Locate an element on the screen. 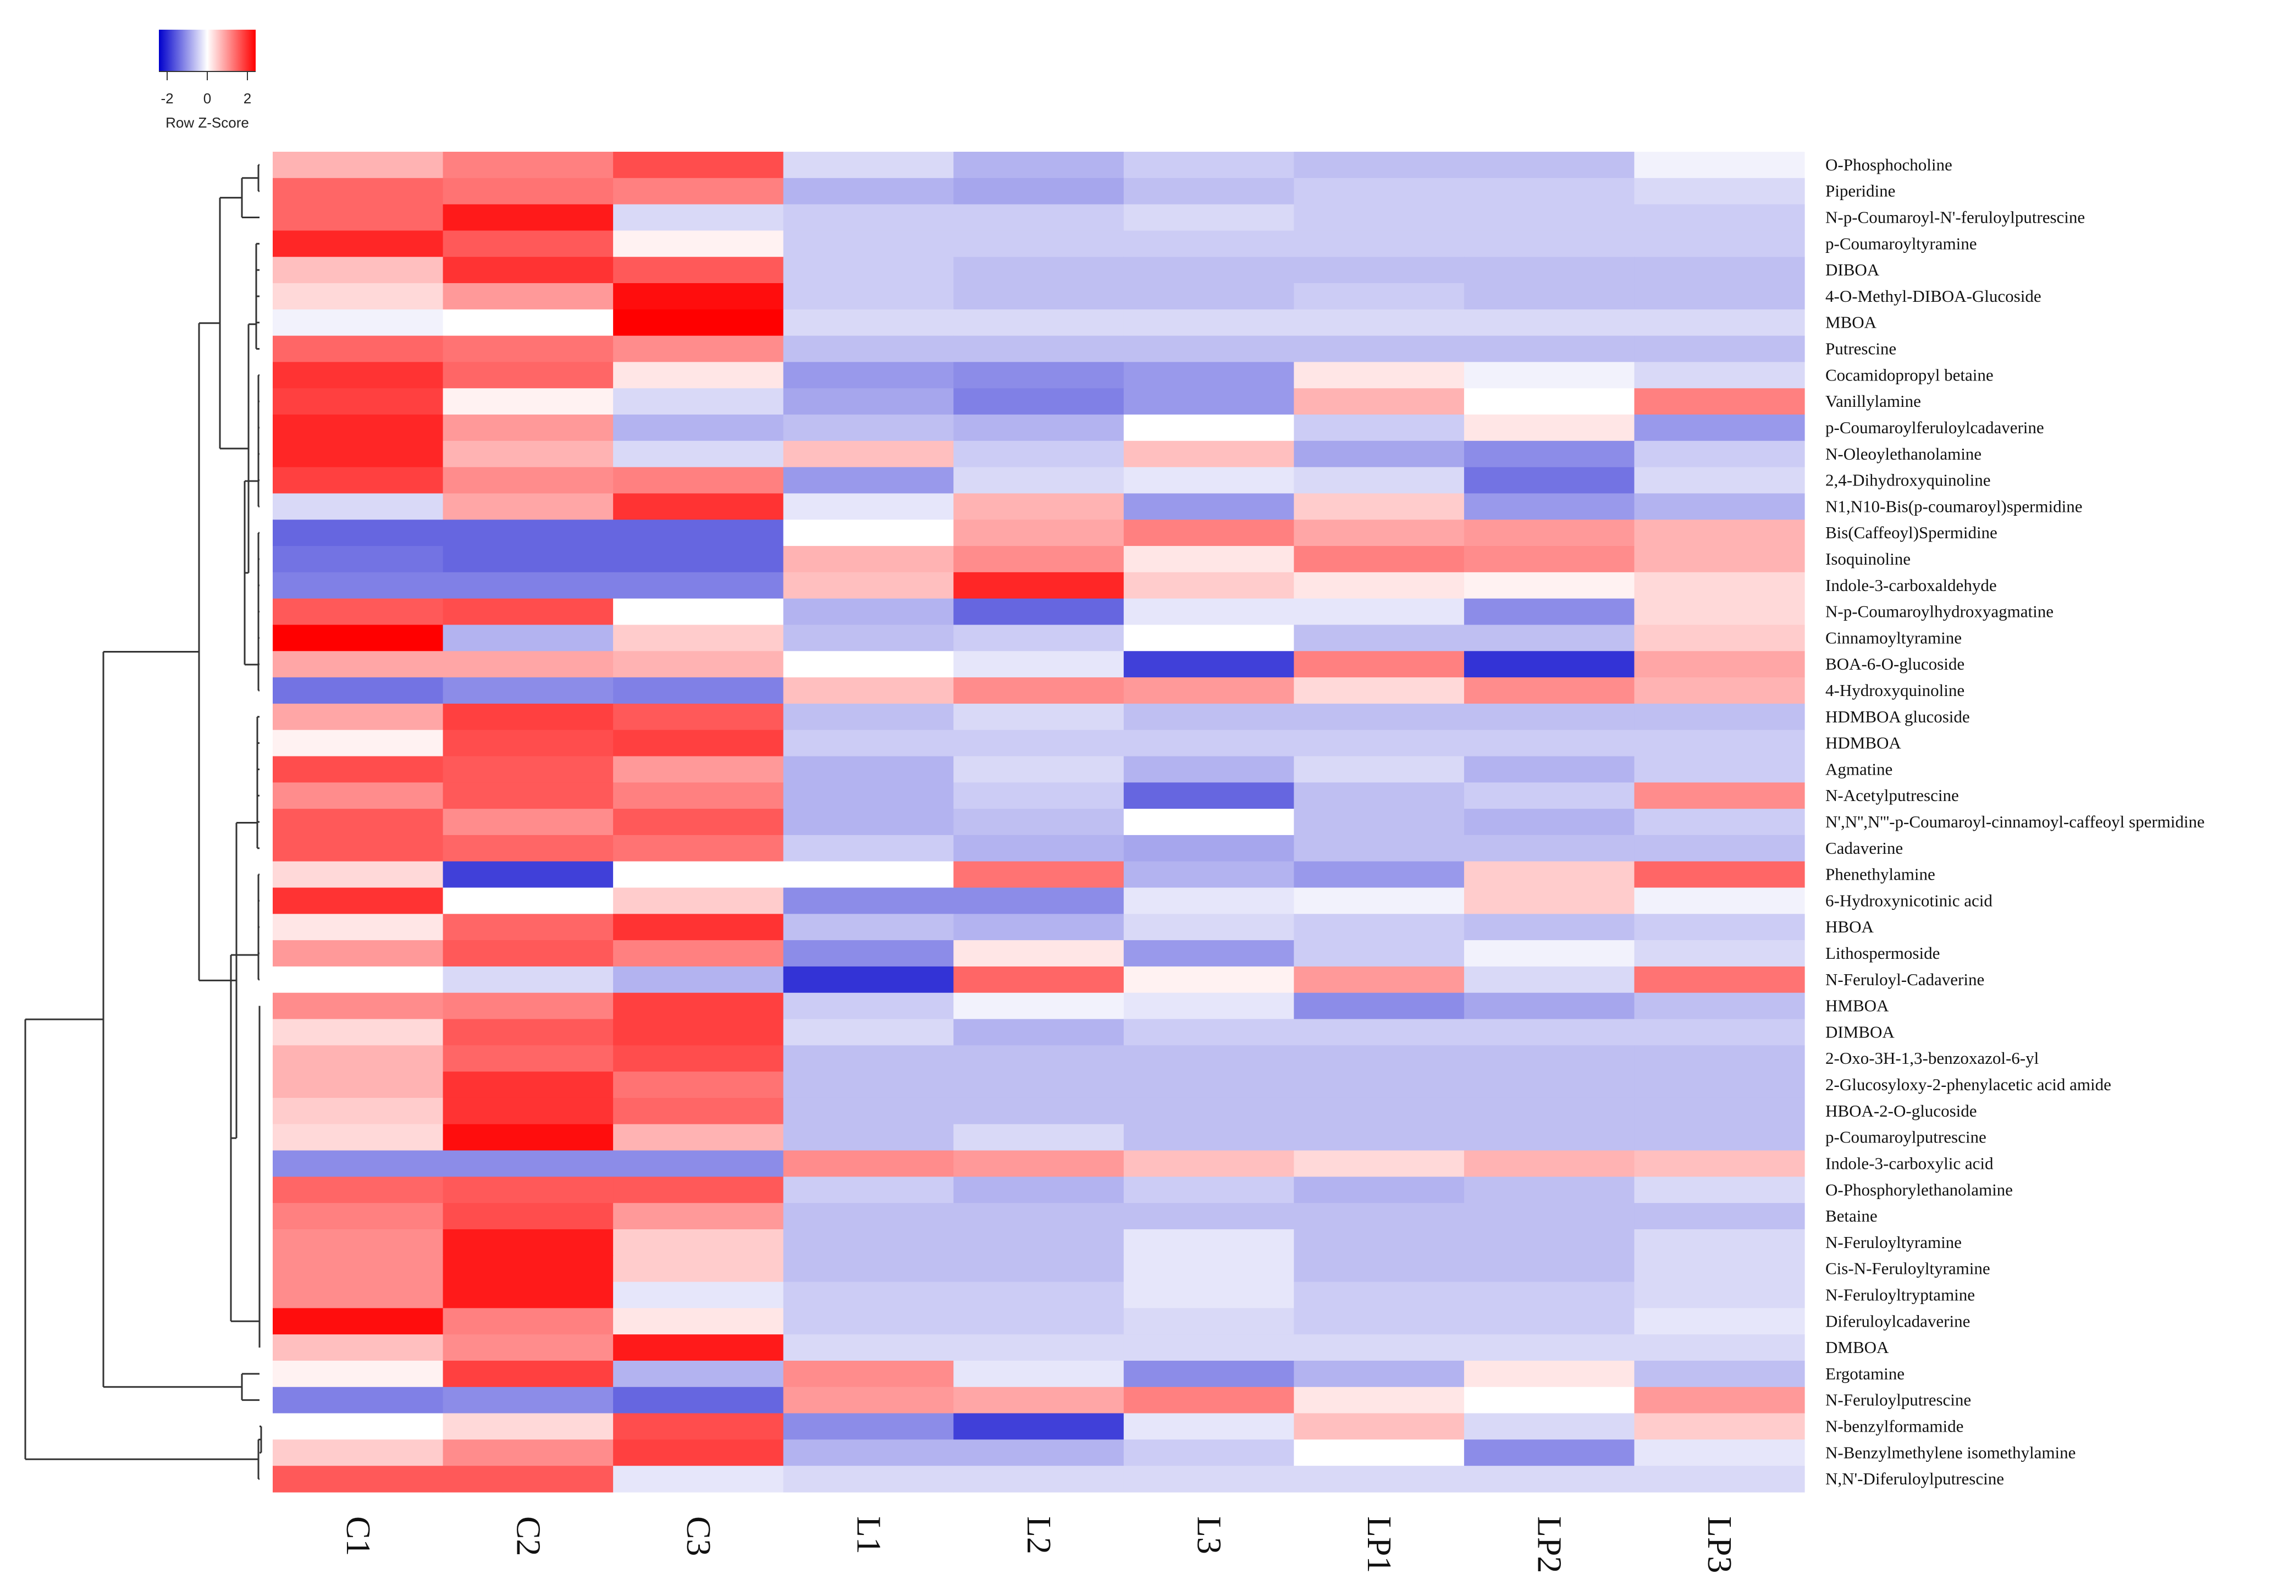 This screenshot has height=1596, width=2296. row-label: Betaine is located at coordinates (1851, 1216).